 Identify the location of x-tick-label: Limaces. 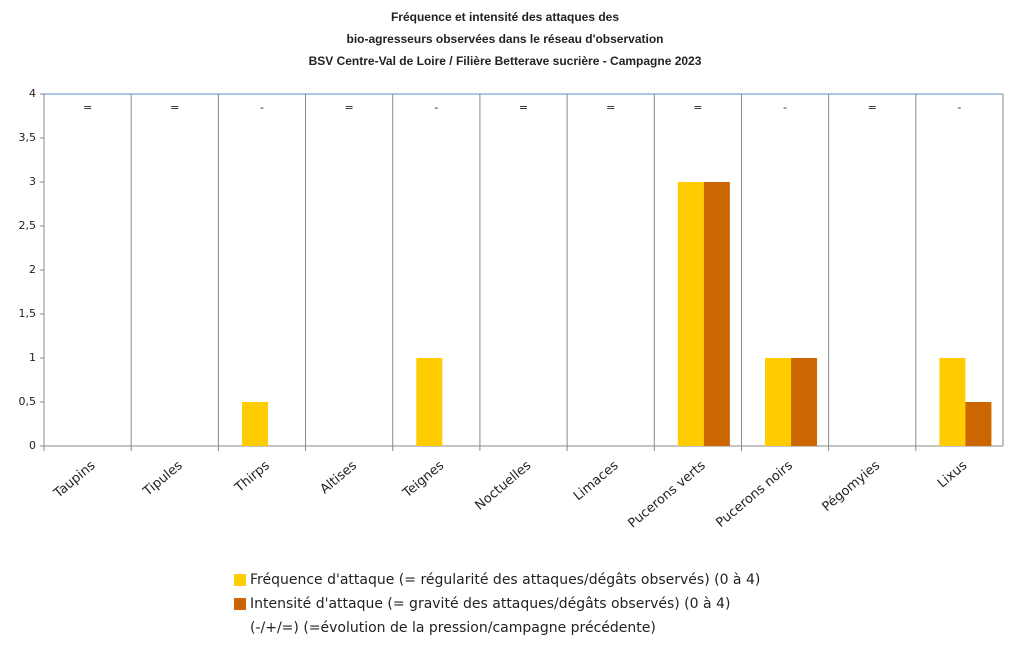
(596, 481).